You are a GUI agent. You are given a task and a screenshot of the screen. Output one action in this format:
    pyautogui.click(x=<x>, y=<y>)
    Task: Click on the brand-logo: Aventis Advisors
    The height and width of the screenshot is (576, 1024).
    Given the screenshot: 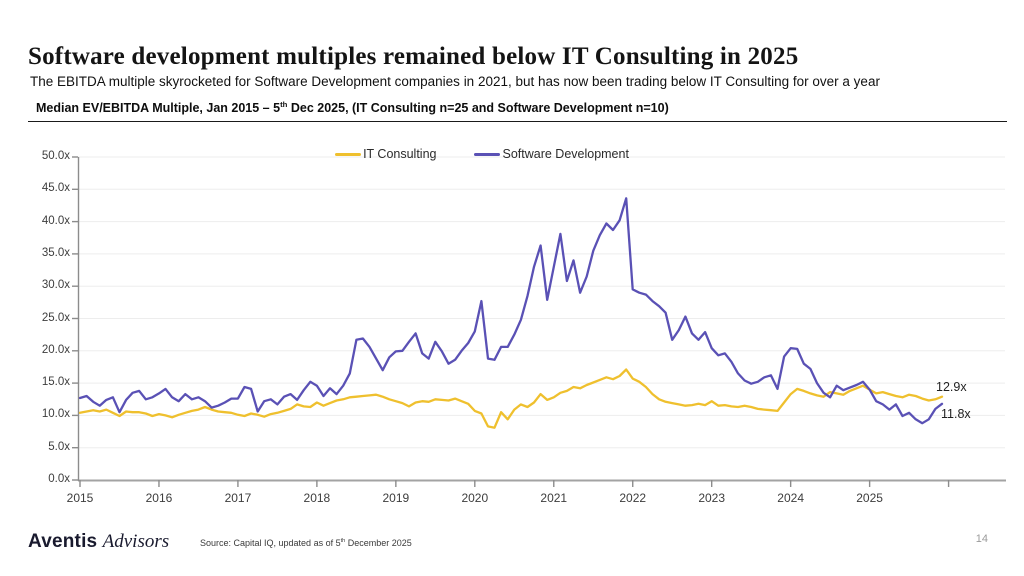 What is the action you would take?
    pyautogui.click(x=98, y=542)
    